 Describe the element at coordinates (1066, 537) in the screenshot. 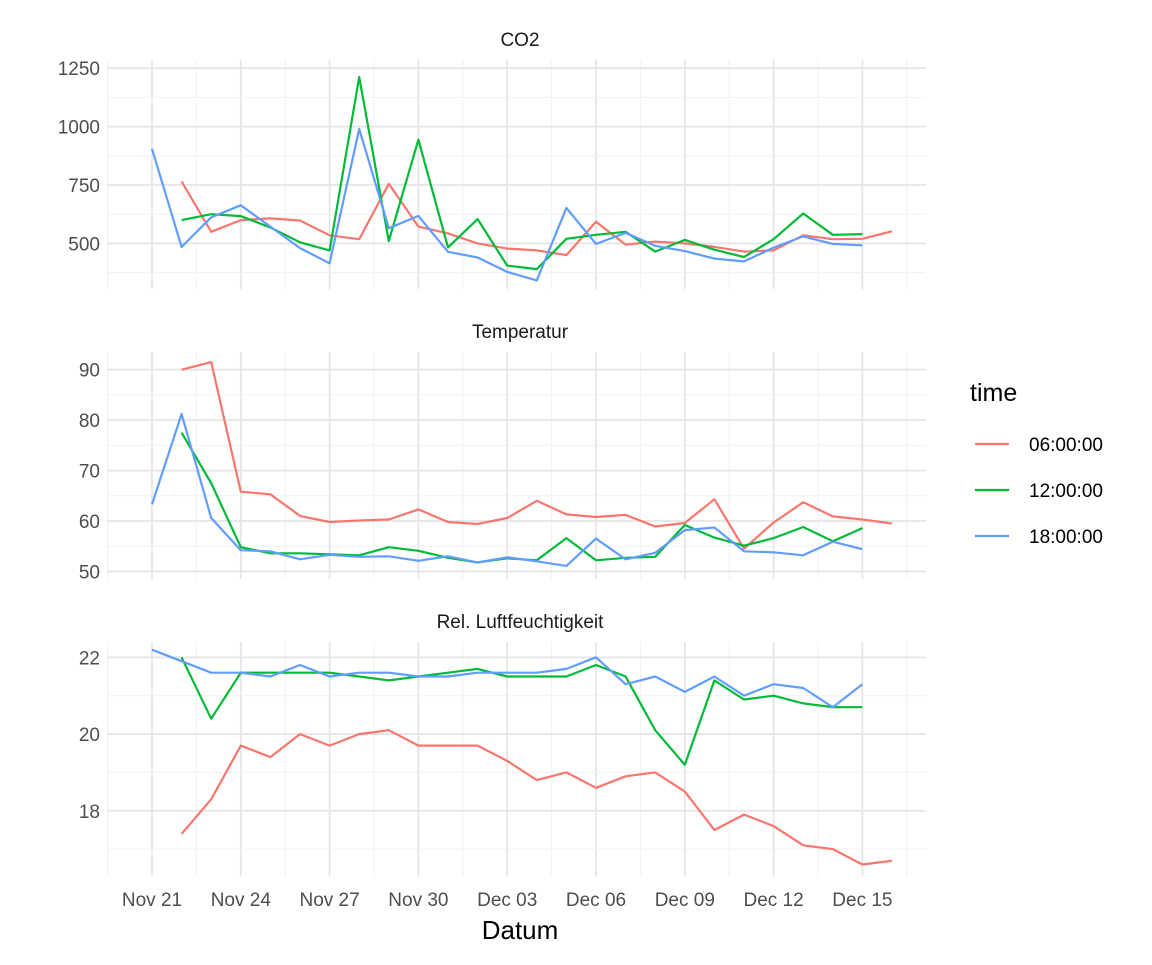

I see `legend-label: 18:00:00` at that location.